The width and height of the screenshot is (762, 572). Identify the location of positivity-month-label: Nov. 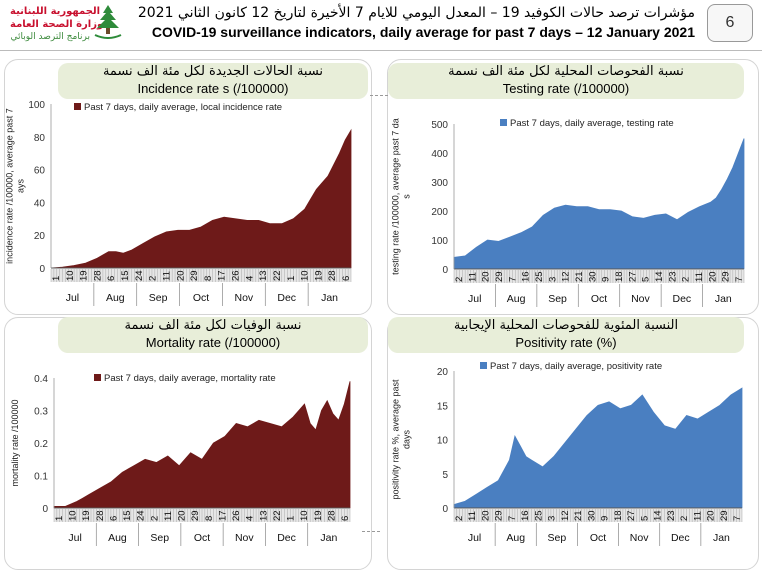
(639, 538).